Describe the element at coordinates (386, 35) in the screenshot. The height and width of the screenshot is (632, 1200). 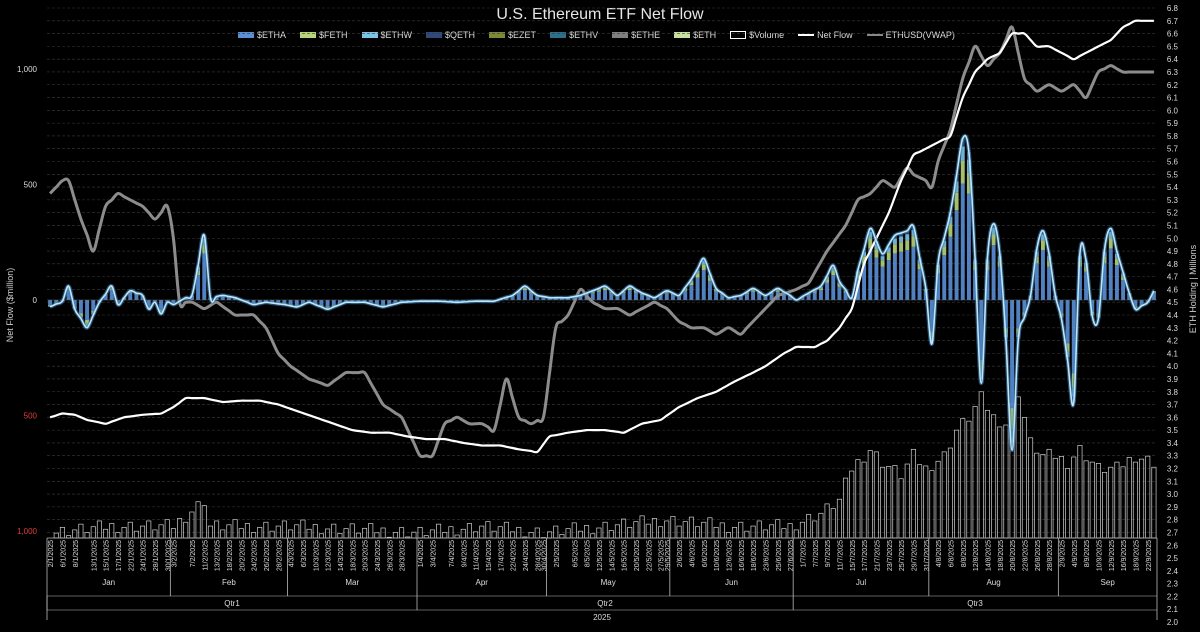
I see `legend-item: $ETHW` at that location.